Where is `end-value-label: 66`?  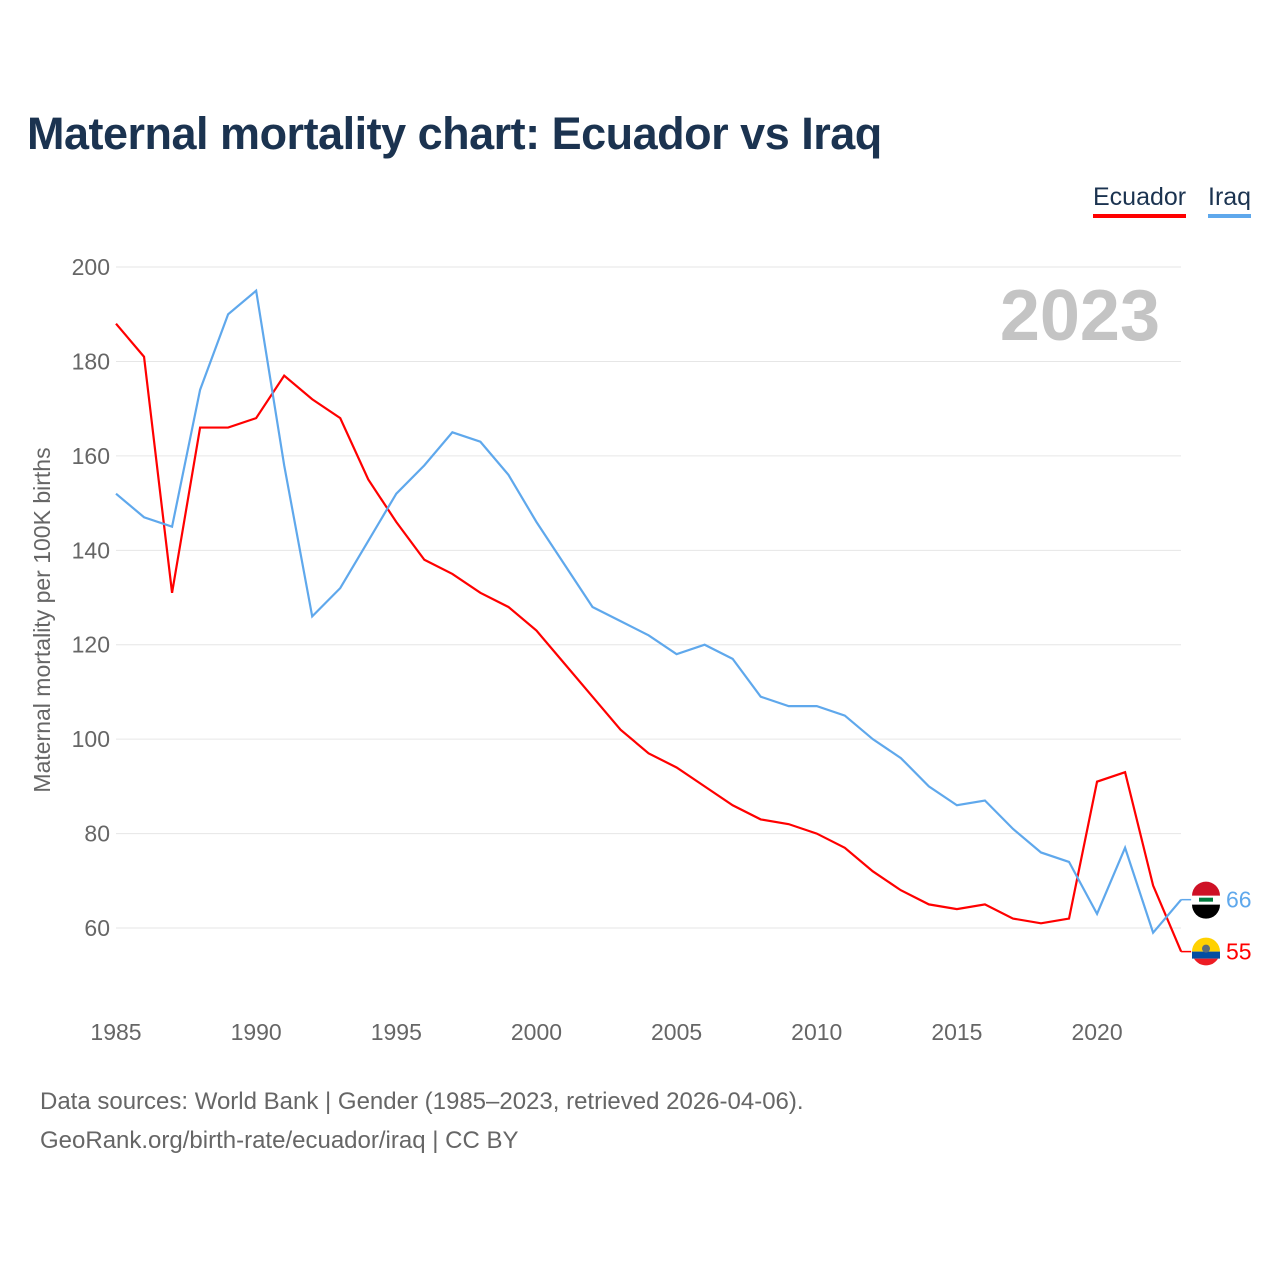
end-value-label: 66 is located at coordinates (1239, 900).